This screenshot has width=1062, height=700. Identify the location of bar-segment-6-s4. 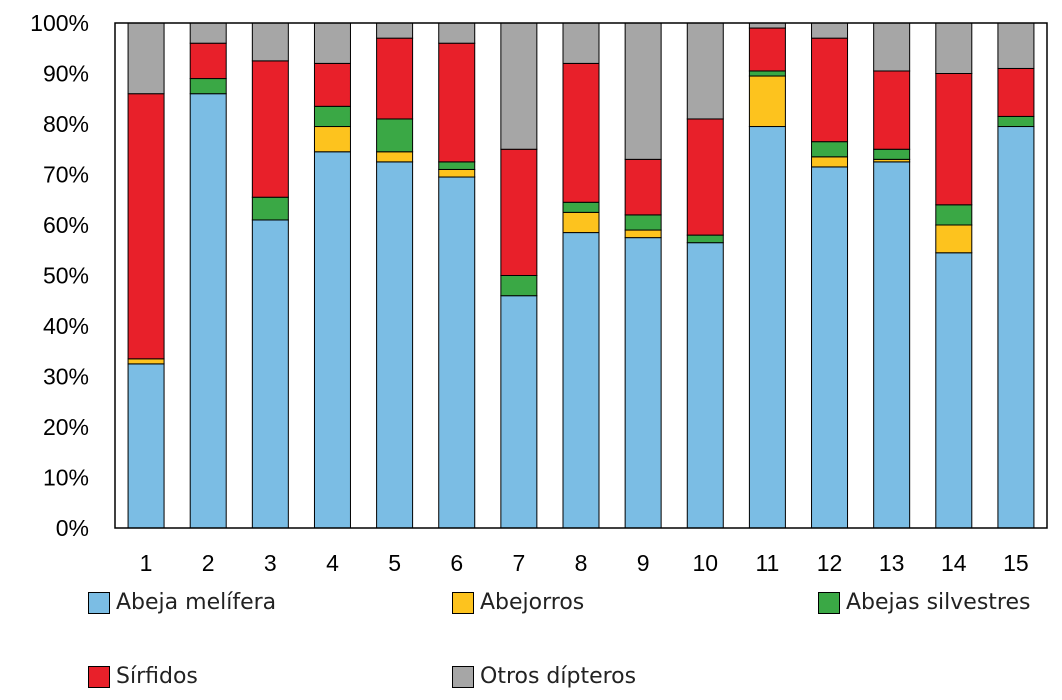
(457, 33).